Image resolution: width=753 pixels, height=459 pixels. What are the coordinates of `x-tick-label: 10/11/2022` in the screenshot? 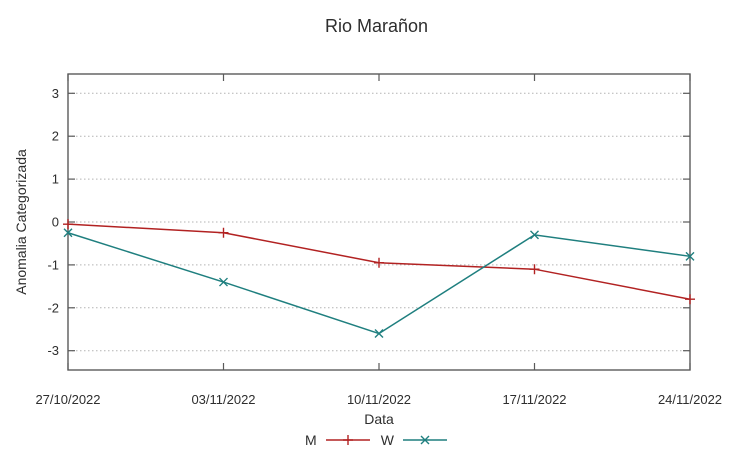 It's located at (379, 399).